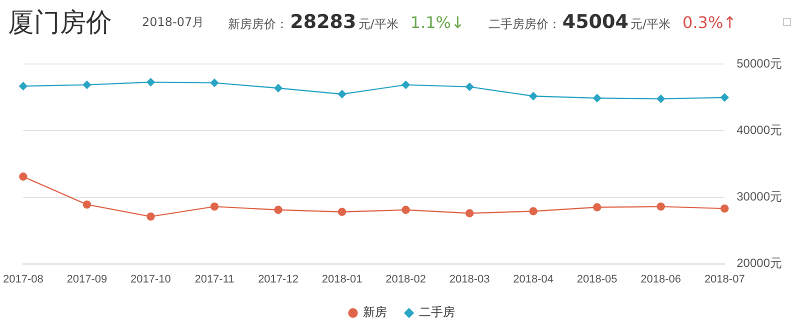 This screenshot has width=800, height=329. I want to click on text: 28283, so click(323, 22).